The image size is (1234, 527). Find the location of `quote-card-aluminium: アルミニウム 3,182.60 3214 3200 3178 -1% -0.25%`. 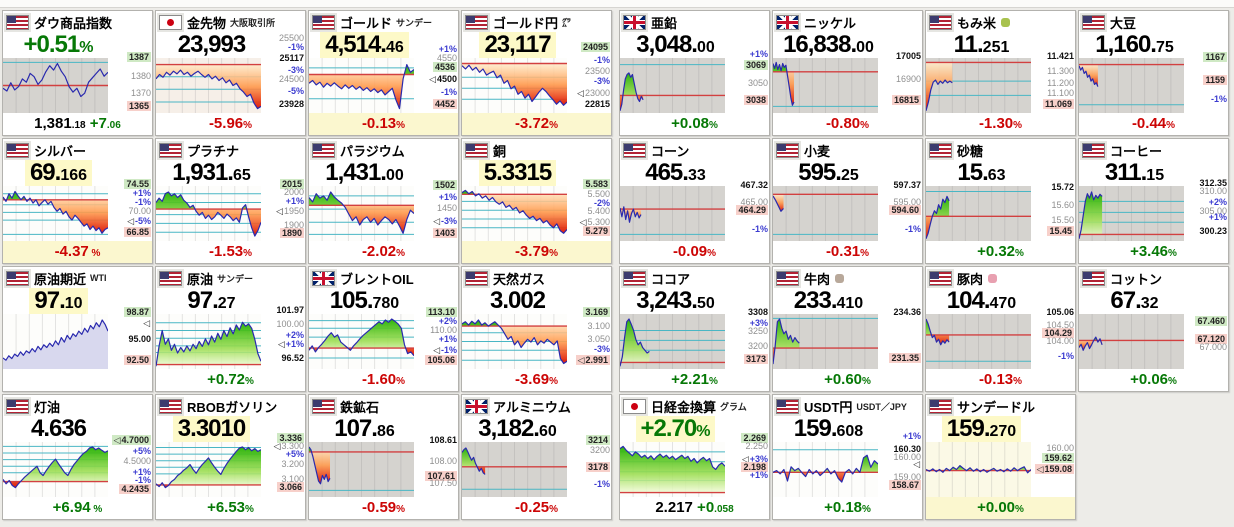

quote-card-aluminium: アルミニウム 3,182.60 3214 3200 3178 -1% -0.25% is located at coordinates (536, 457).